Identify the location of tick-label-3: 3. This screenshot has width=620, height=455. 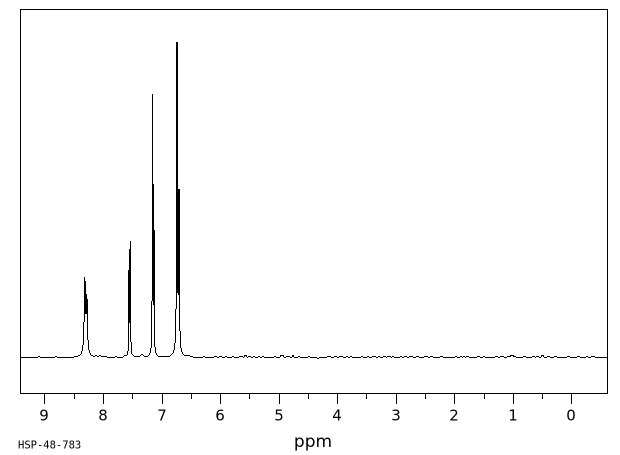
(396, 416).